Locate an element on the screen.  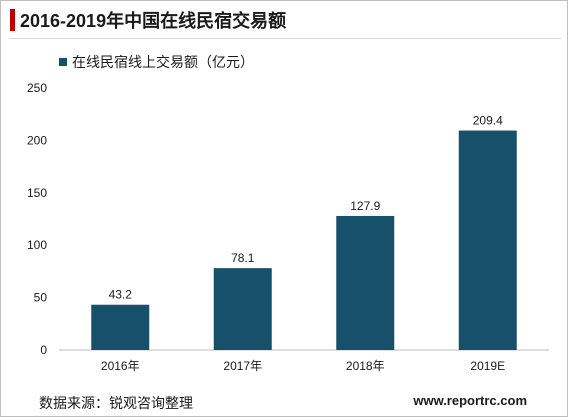
data-label: 43.2 is located at coordinates (121, 295).